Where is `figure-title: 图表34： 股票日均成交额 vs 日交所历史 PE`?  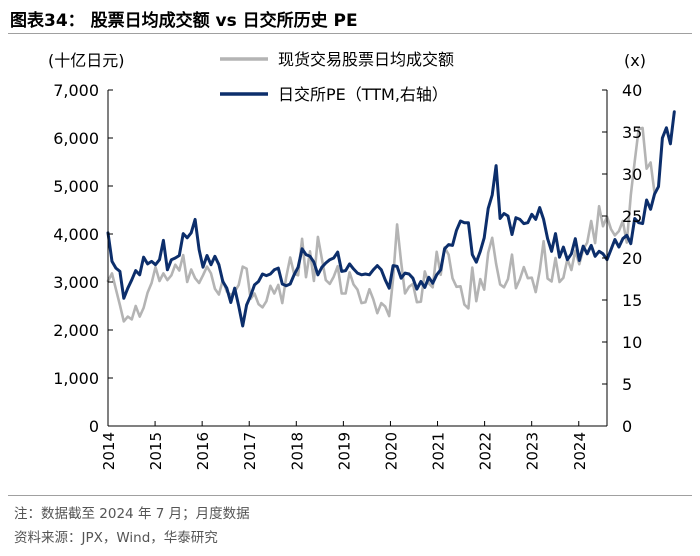 figure-title: 图表34： 股票日均成交额 vs 日交所历史 PE is located at coordinates (184, 21).